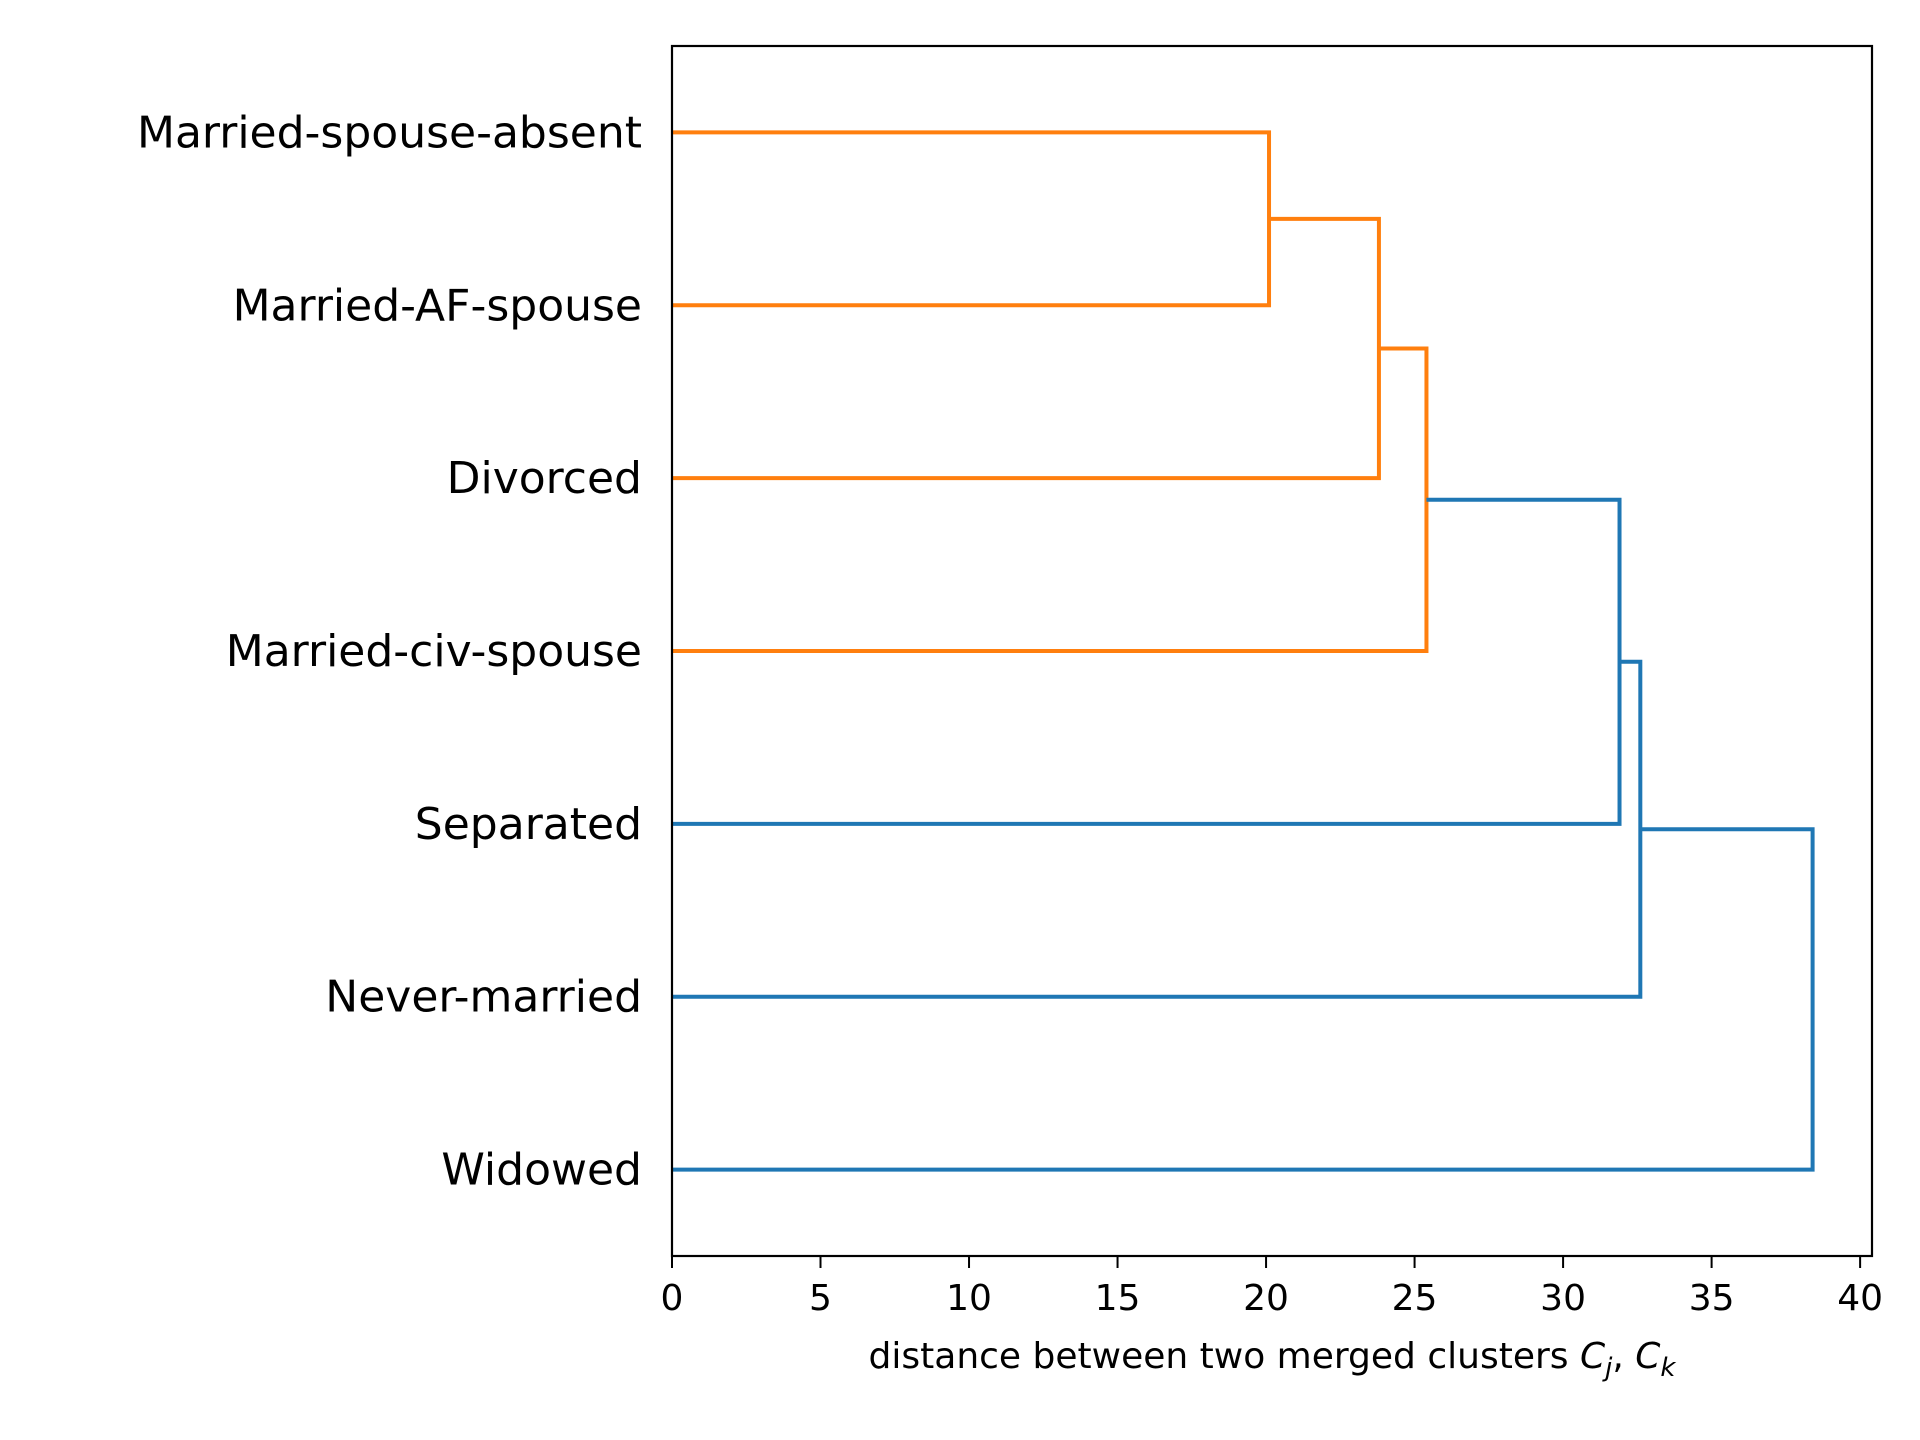 The image size is (1920, 1440). Describe the element at coordinates (1118, 1298) in the screenshot. I see `x-tick-label: 15` at that location.